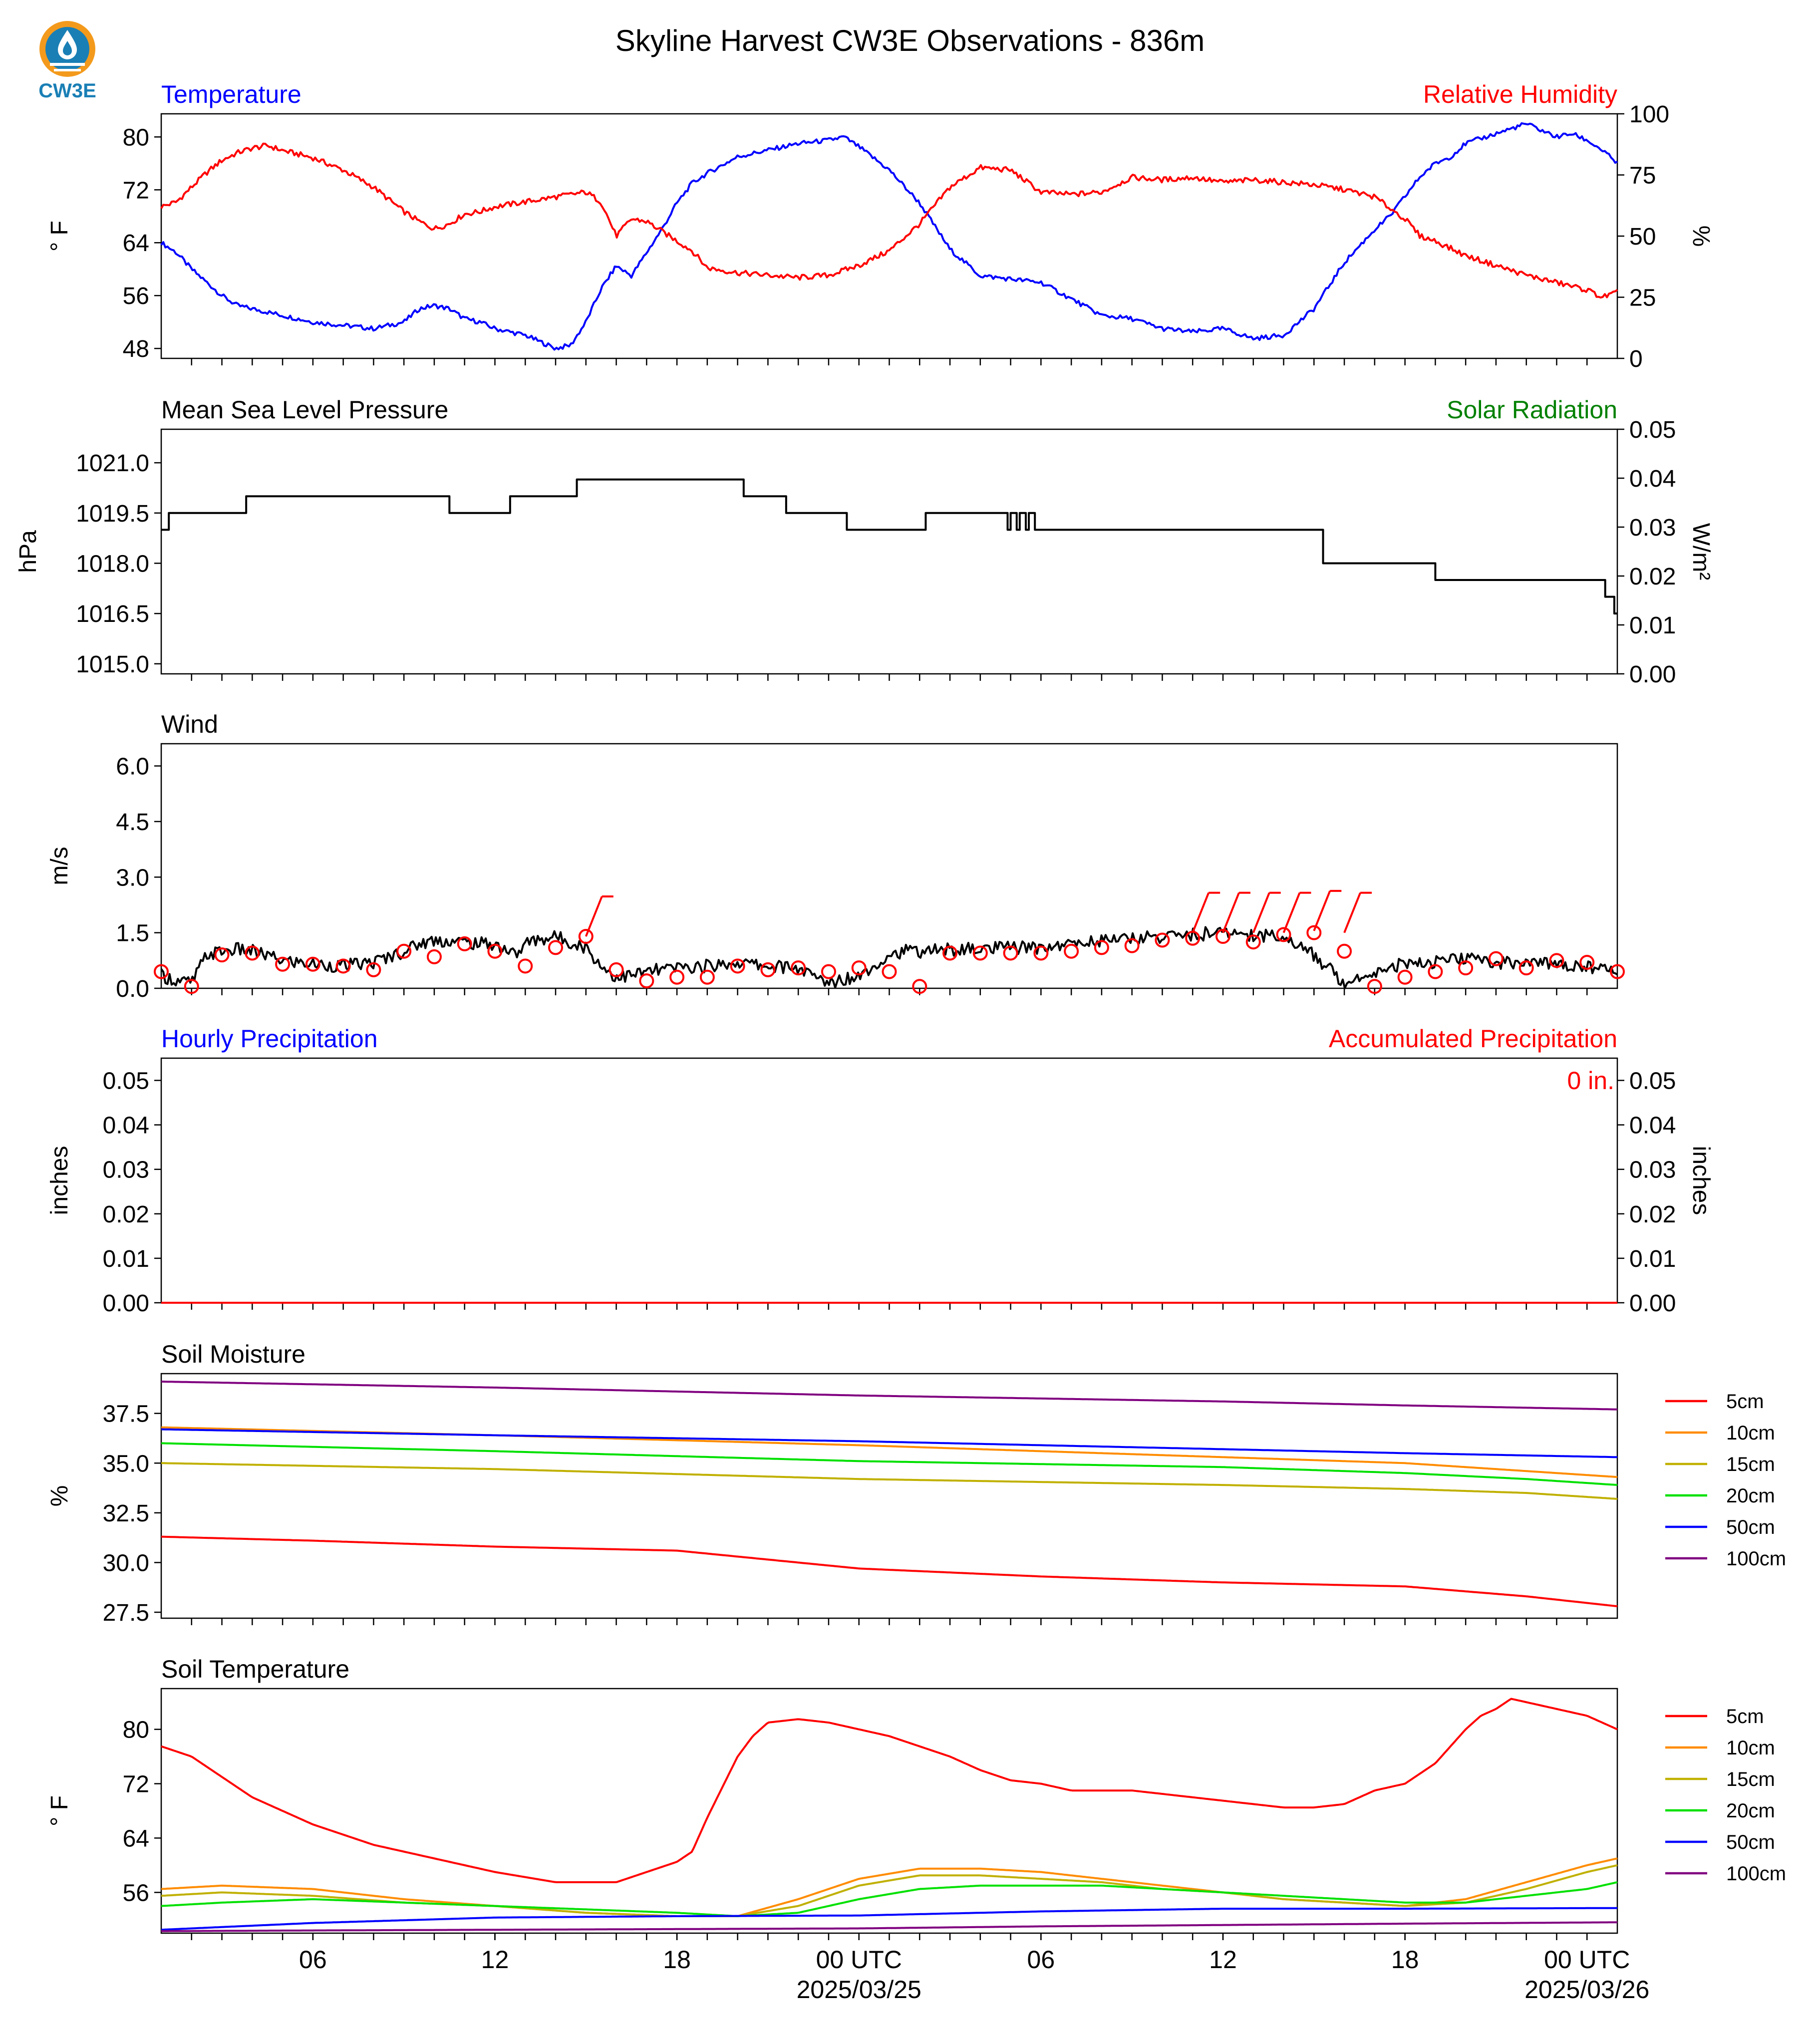  What do you see at coordinates (132, 822) in the screenshot?
I see `y-tick-label: 4.5` at bounding box center [132, 822].